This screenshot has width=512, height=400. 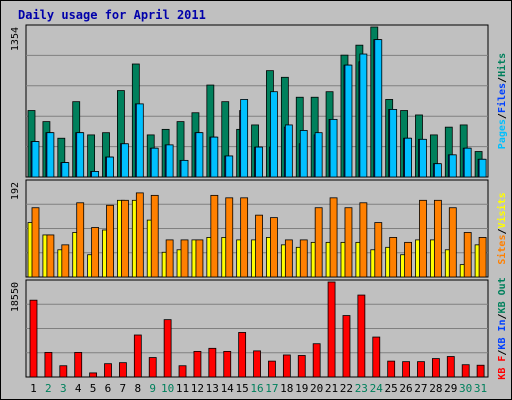 I want to click on x-tick-label-9: 9, so click(x=152, y=388).